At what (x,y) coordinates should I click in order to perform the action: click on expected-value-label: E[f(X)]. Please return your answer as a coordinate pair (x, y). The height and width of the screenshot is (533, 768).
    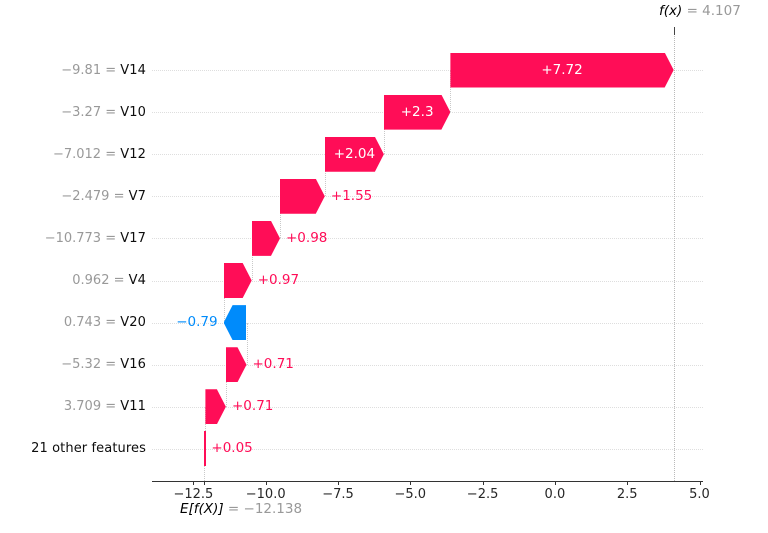
    Looking at the image, I should click on (202, 509).